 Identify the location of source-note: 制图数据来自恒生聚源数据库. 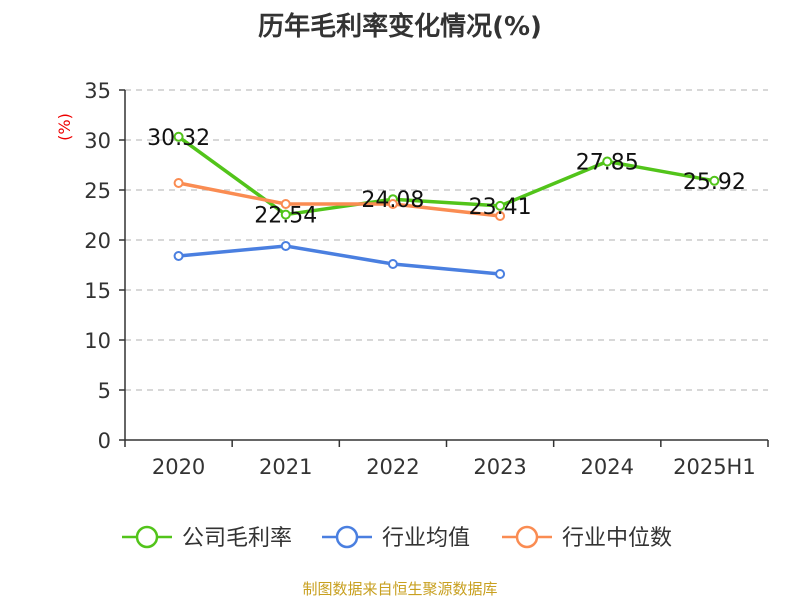
(400, 589).